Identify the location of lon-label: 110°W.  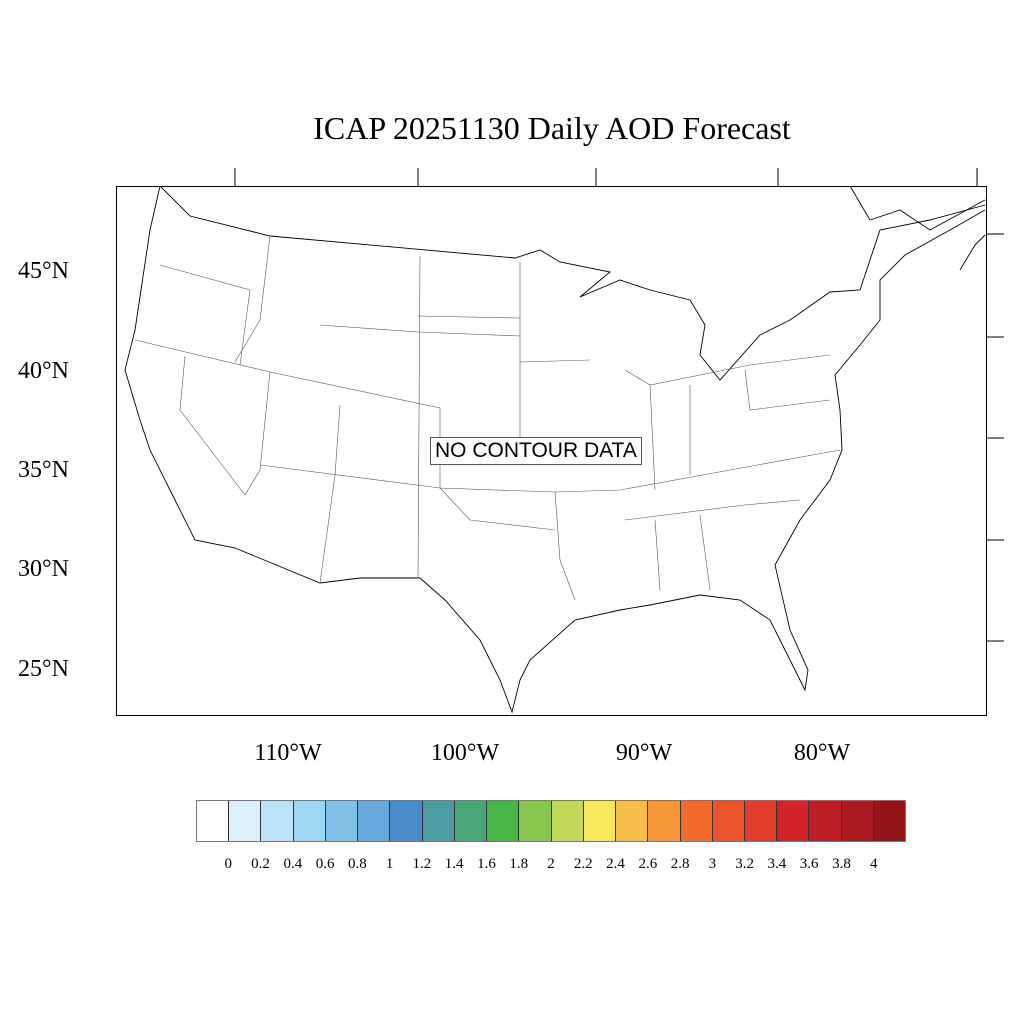
(288, 753).